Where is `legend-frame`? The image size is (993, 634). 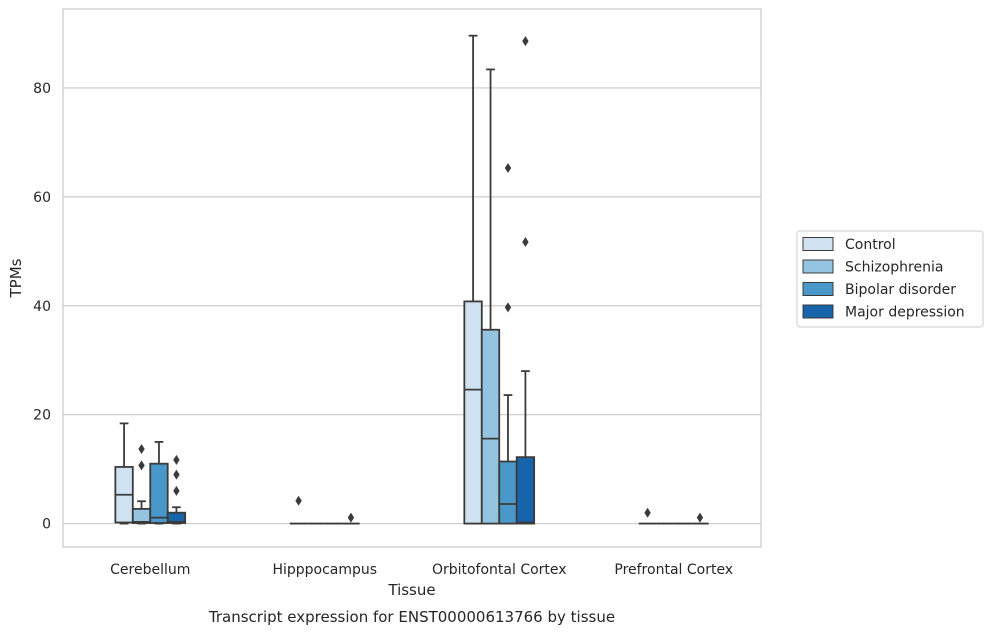 legend-frame is located at coordinates (890, 279).